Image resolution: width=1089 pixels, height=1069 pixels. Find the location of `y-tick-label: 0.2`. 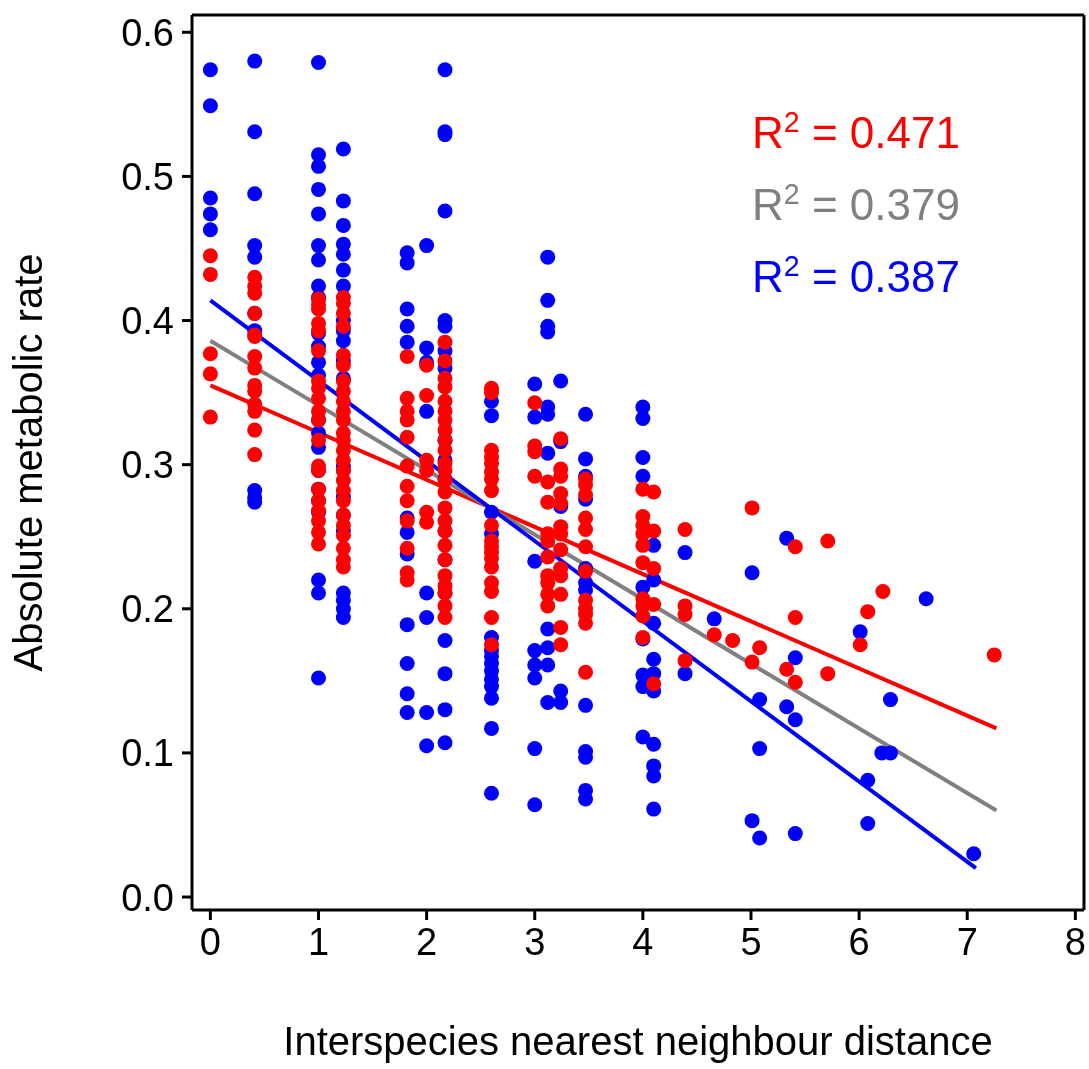

y-tick-label: 0.2 is located at coordinates (147, 609).